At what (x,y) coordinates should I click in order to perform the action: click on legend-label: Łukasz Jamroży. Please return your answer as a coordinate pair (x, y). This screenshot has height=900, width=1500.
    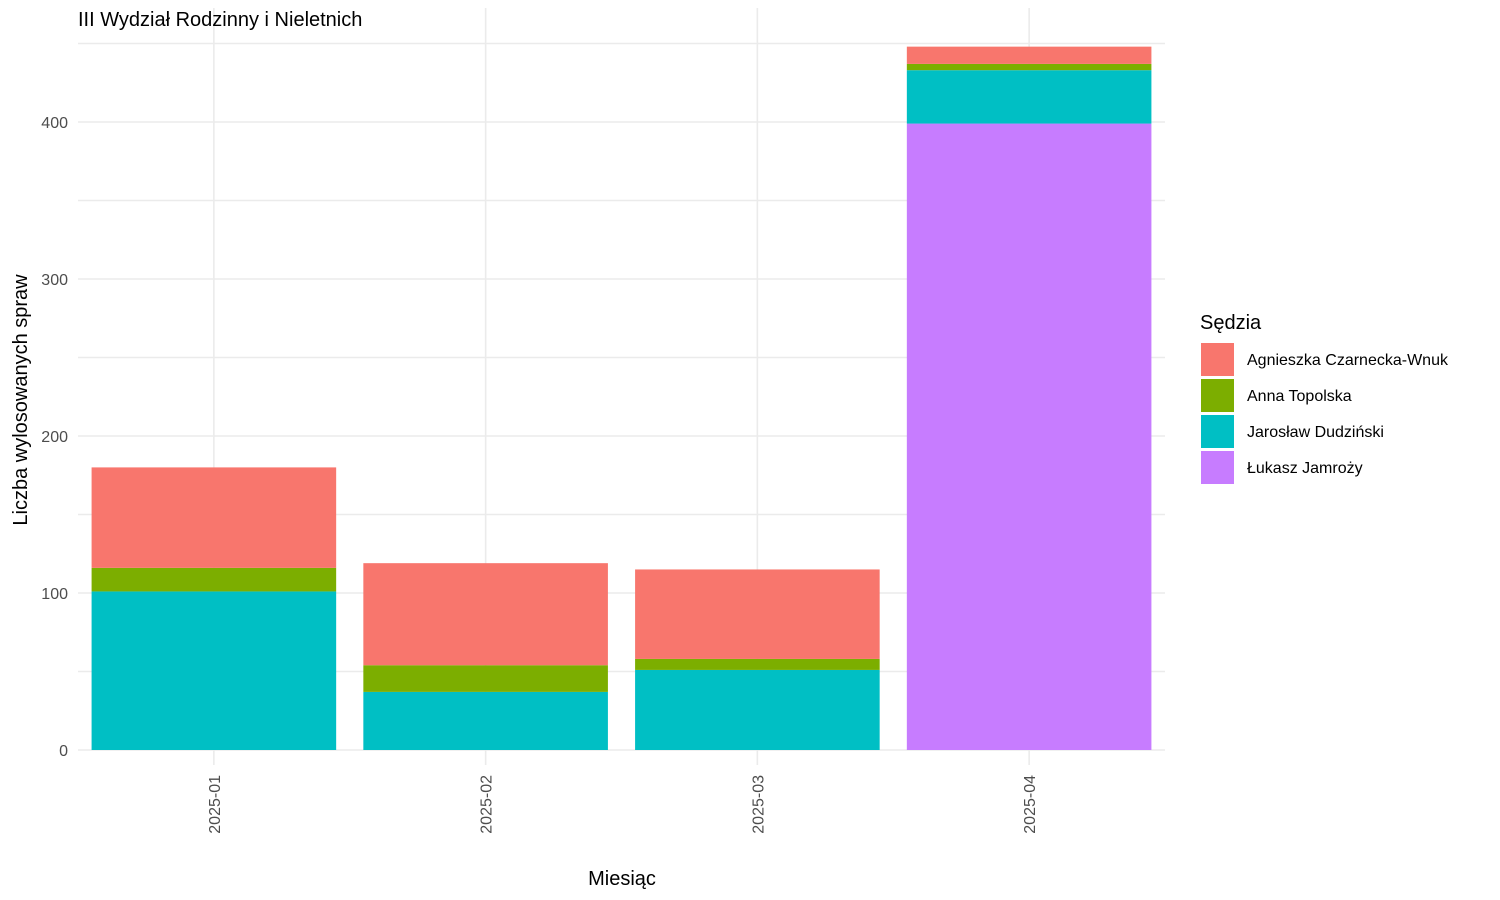
    Looking at the image, I should click on (1305, 468).